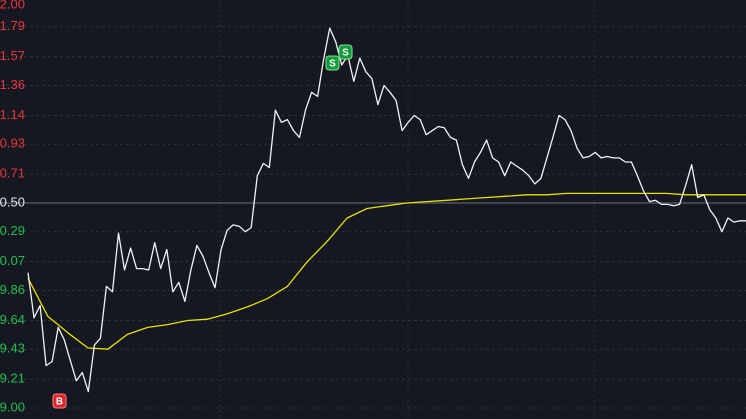 This screenshot has height=419, width=746. I want to click on y-tick-label: 20.71, so click(12, 173).